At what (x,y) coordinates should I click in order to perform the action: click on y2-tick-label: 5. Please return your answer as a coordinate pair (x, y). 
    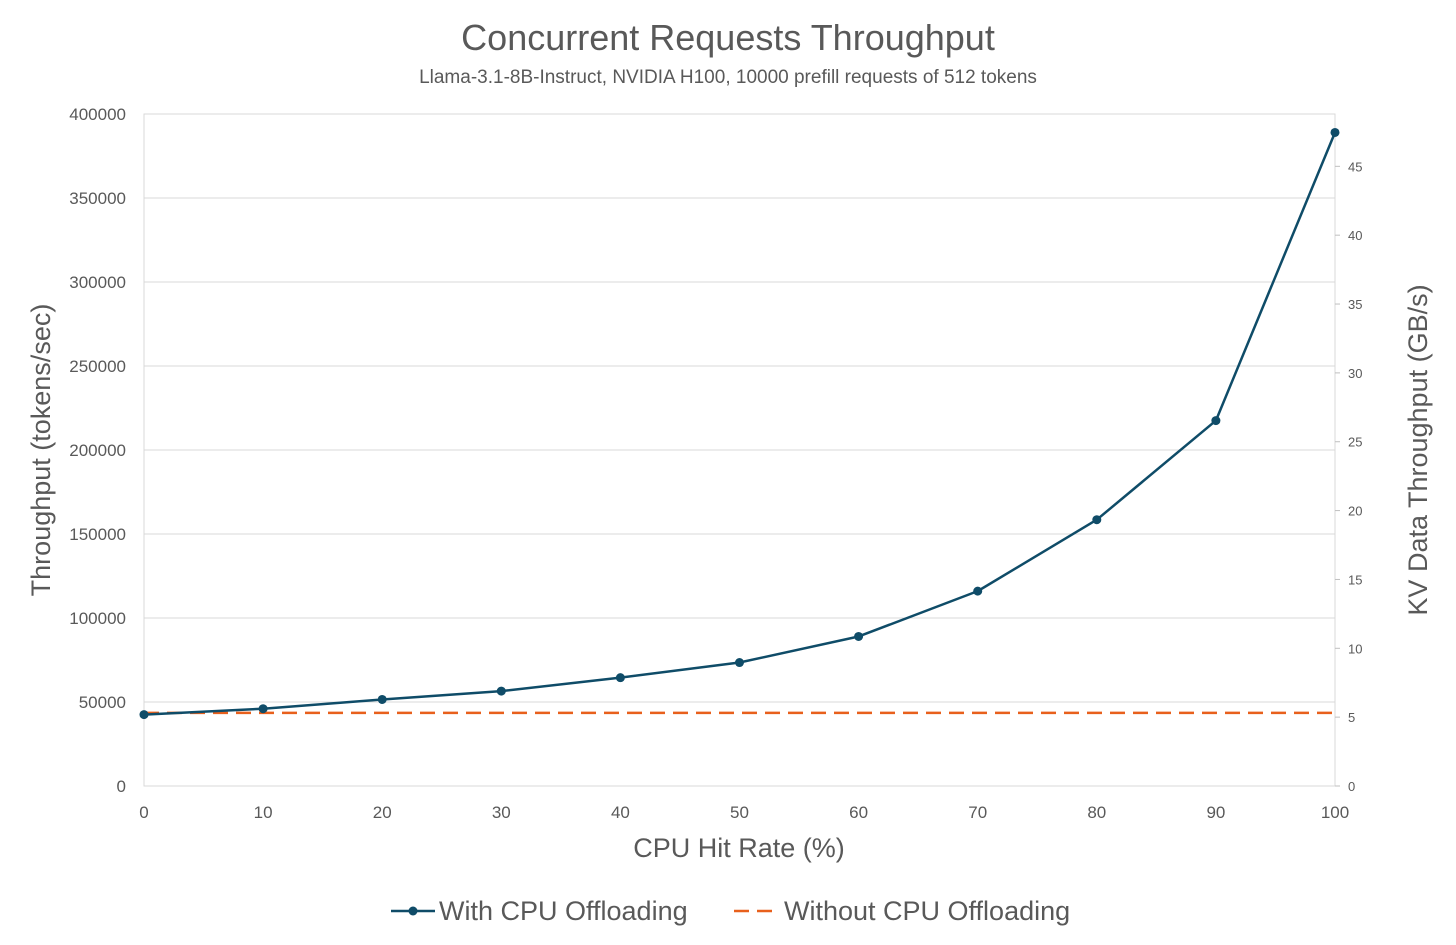
    Looking at the image, I should click on (1351, 717).